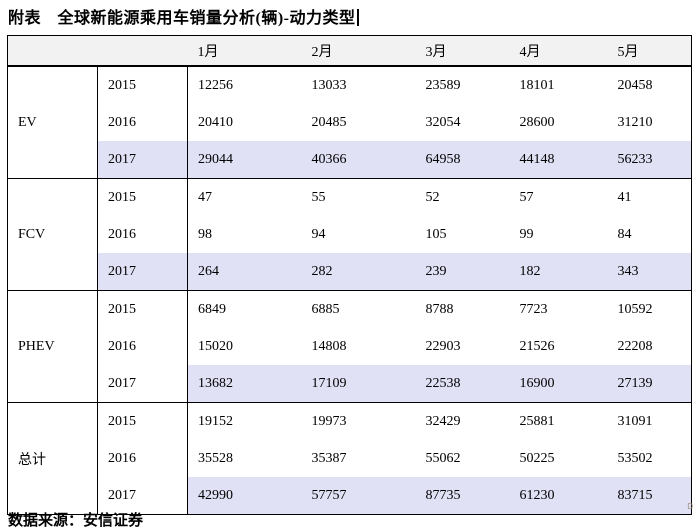 The width and height of the screenshot is (694, 532). I want to click on table-row: 2016 98 94 105 99 84, so click(350, 234).